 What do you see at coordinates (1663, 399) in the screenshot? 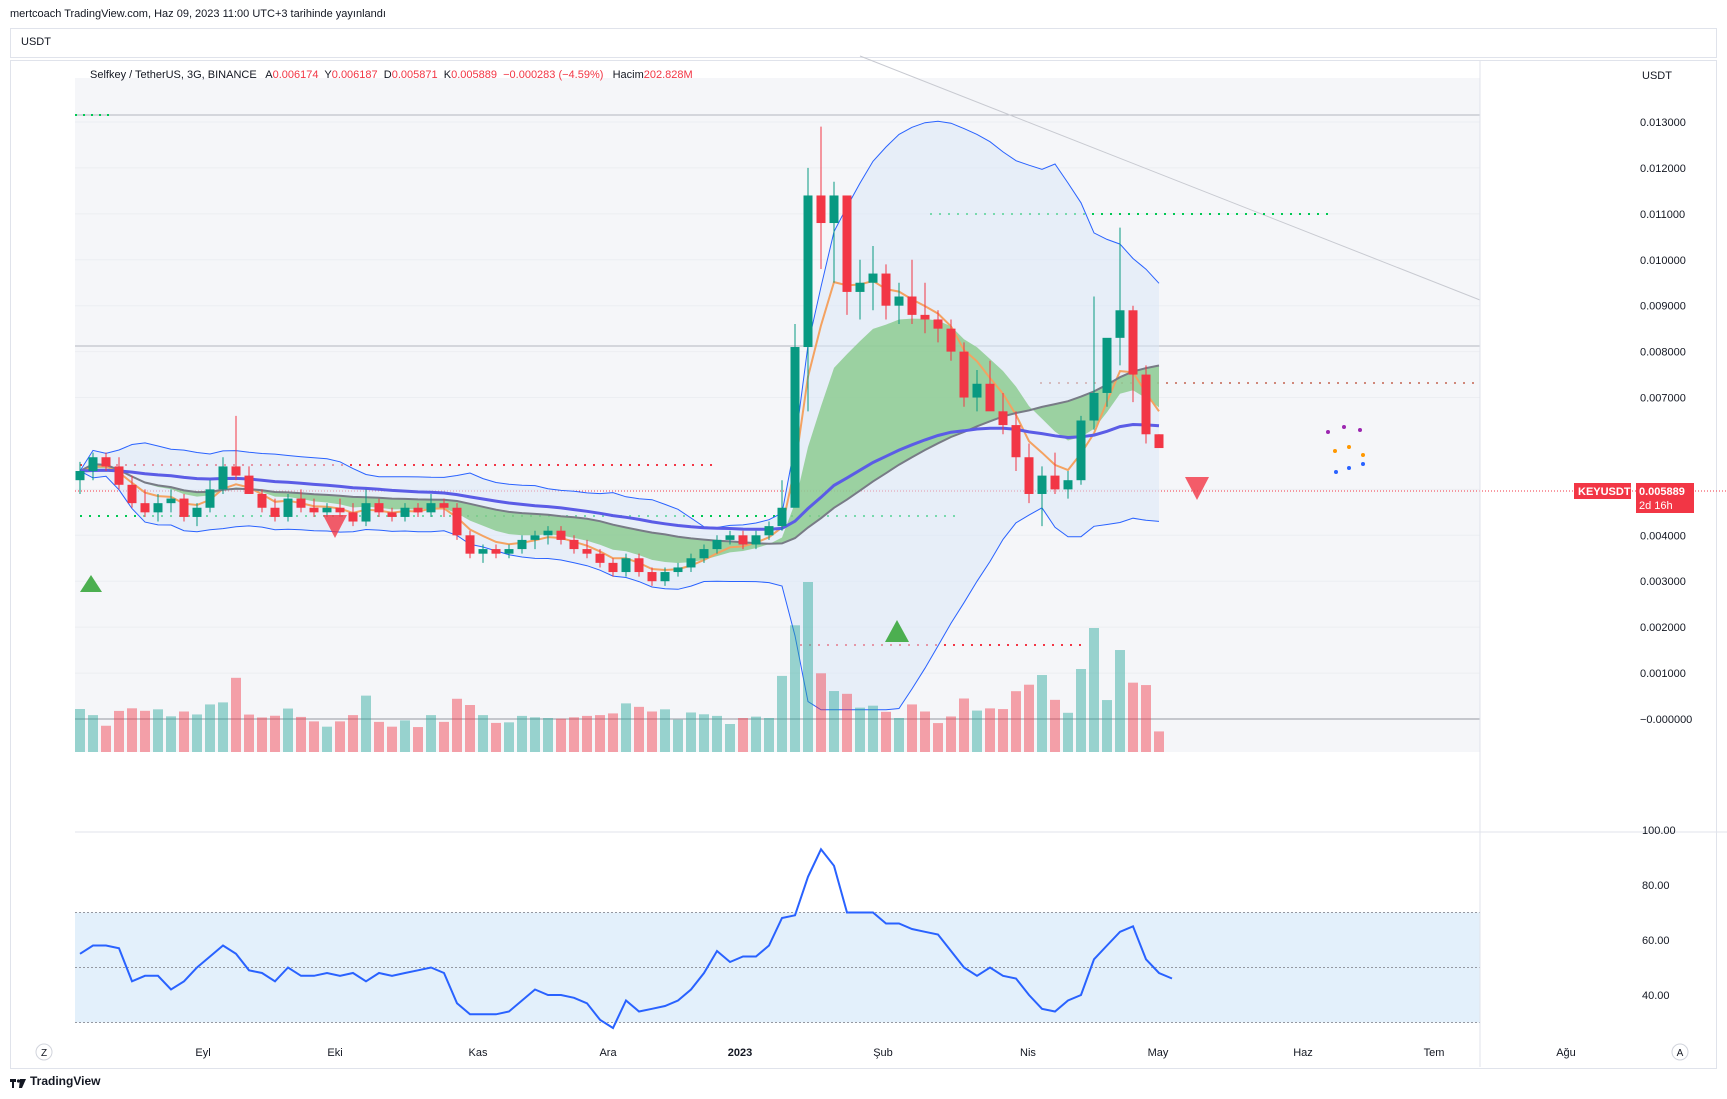
I see `price-tick-label: 0.007000` at bounding box center [1663, 399].